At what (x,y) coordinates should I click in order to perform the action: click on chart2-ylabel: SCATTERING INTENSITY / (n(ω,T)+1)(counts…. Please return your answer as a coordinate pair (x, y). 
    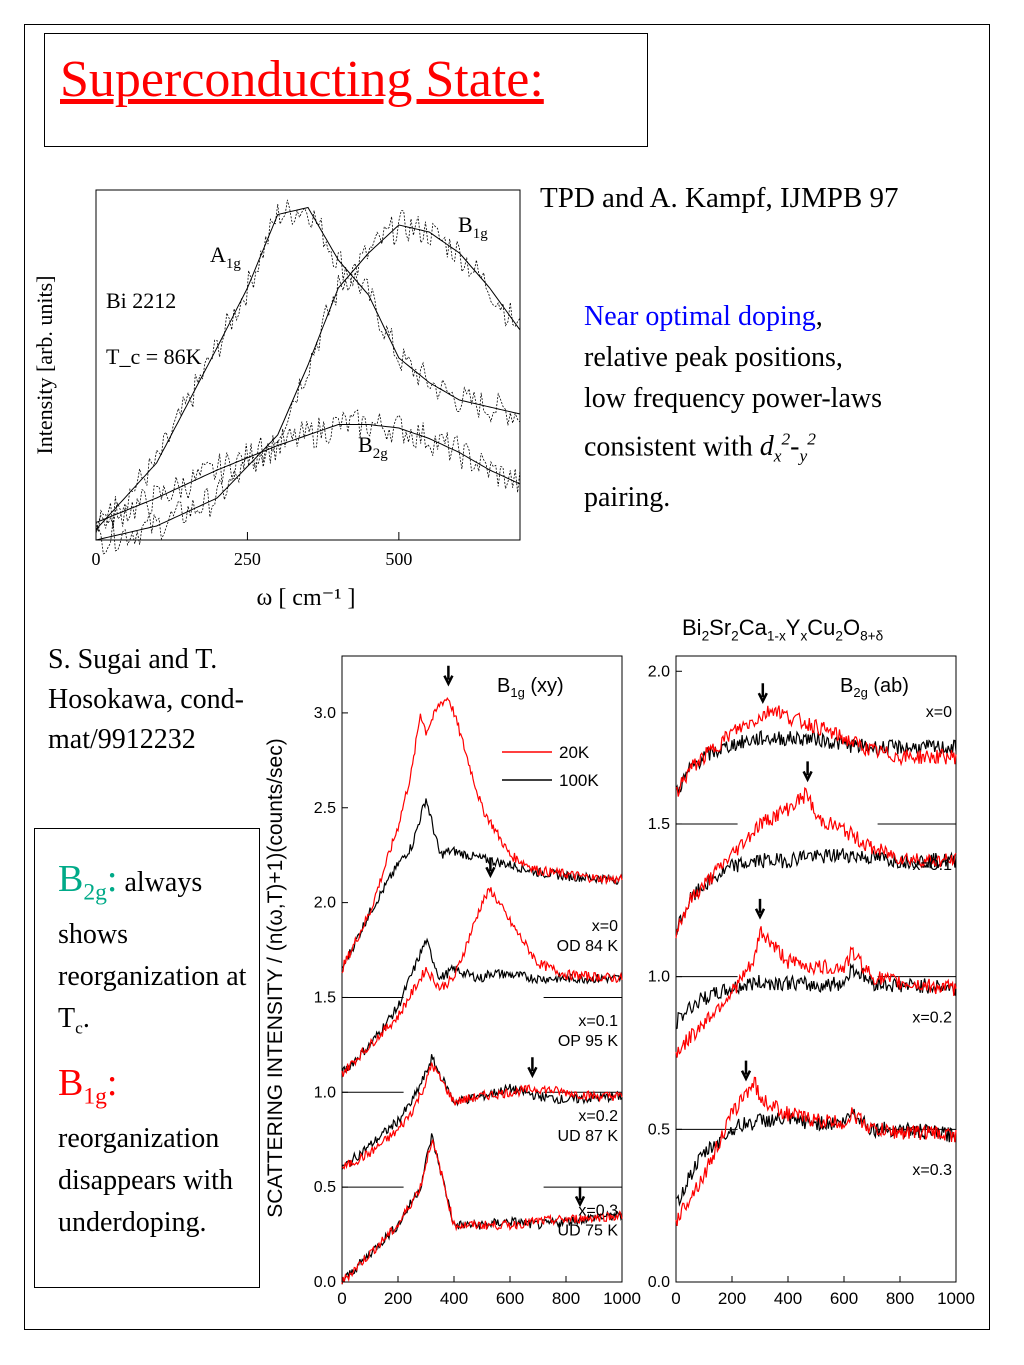
    Looking at the image, I should click on (275, 977).